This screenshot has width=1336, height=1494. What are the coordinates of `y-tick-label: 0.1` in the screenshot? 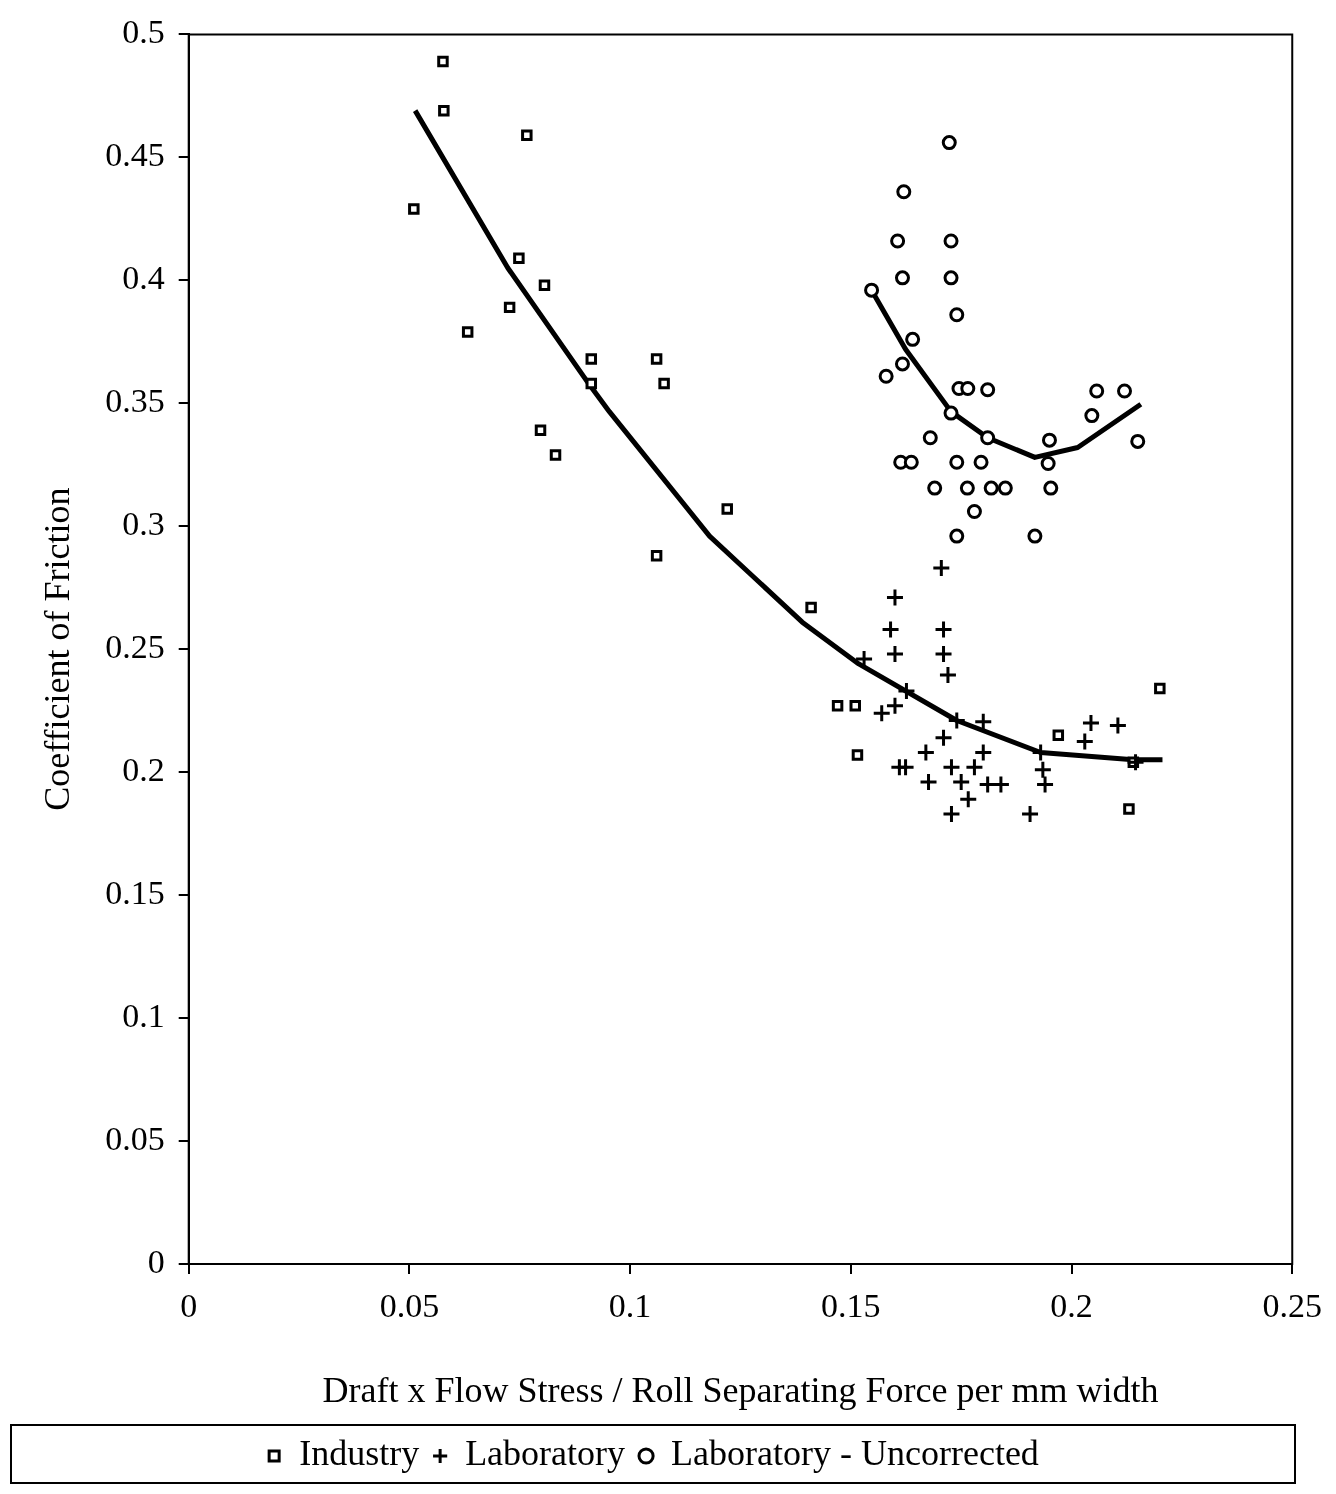 It's located at (143, 1015).